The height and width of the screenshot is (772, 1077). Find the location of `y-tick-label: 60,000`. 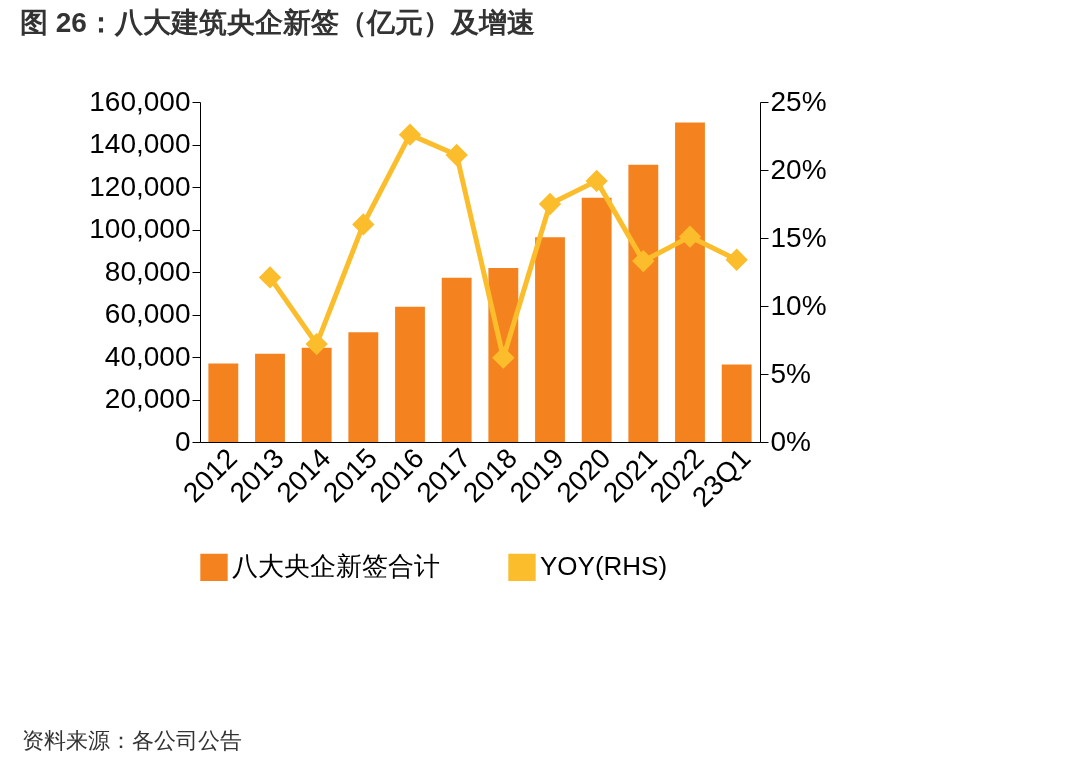

y-tick-label: 60,000 is located at coordinates (147, 313).